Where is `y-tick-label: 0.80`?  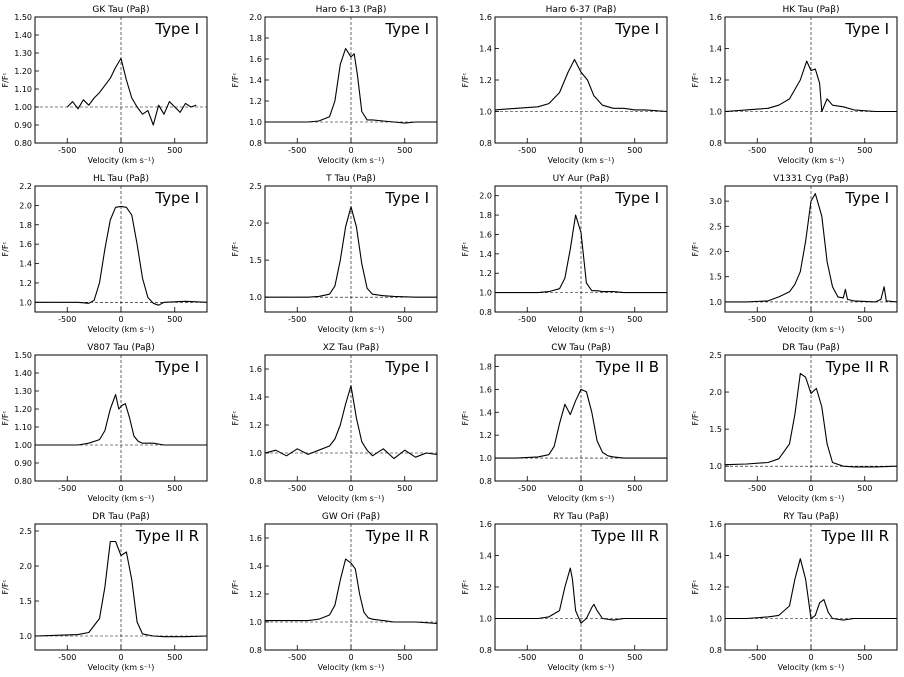
y-tick-label: 0.80 is located at coordinates (23, 481).